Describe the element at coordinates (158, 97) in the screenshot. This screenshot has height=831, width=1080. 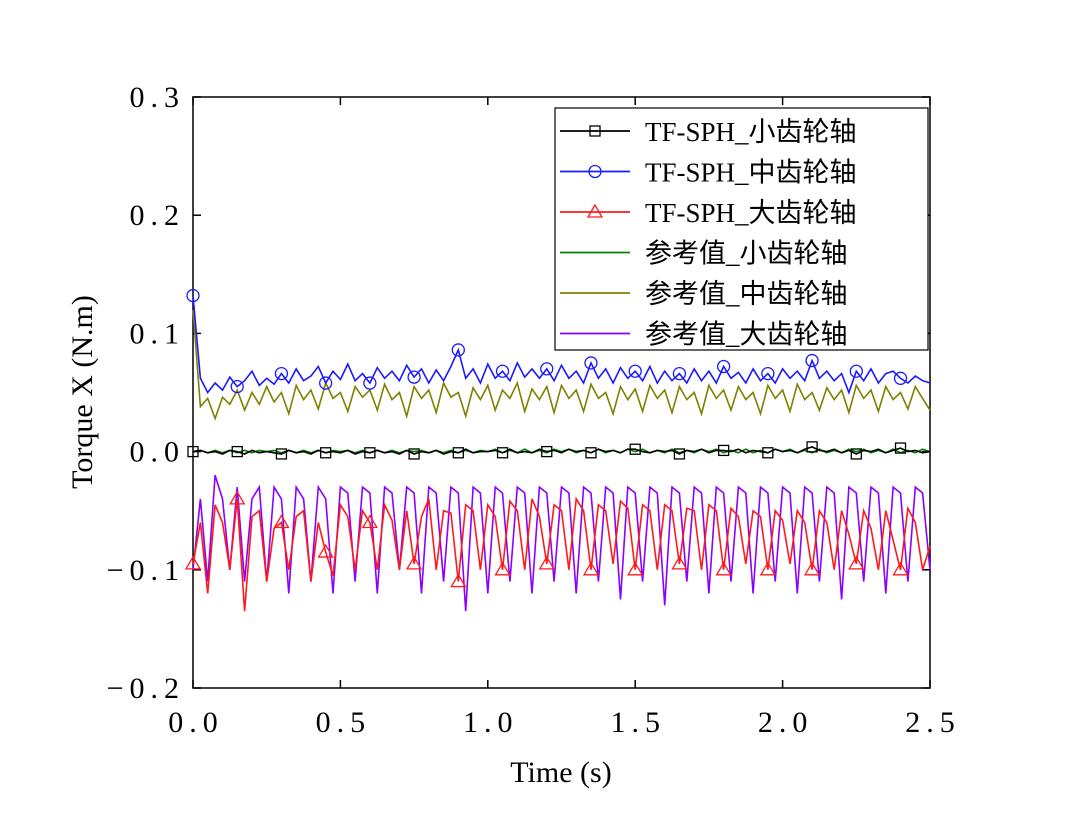
I see `y-tick-label: 0.3` at that location.